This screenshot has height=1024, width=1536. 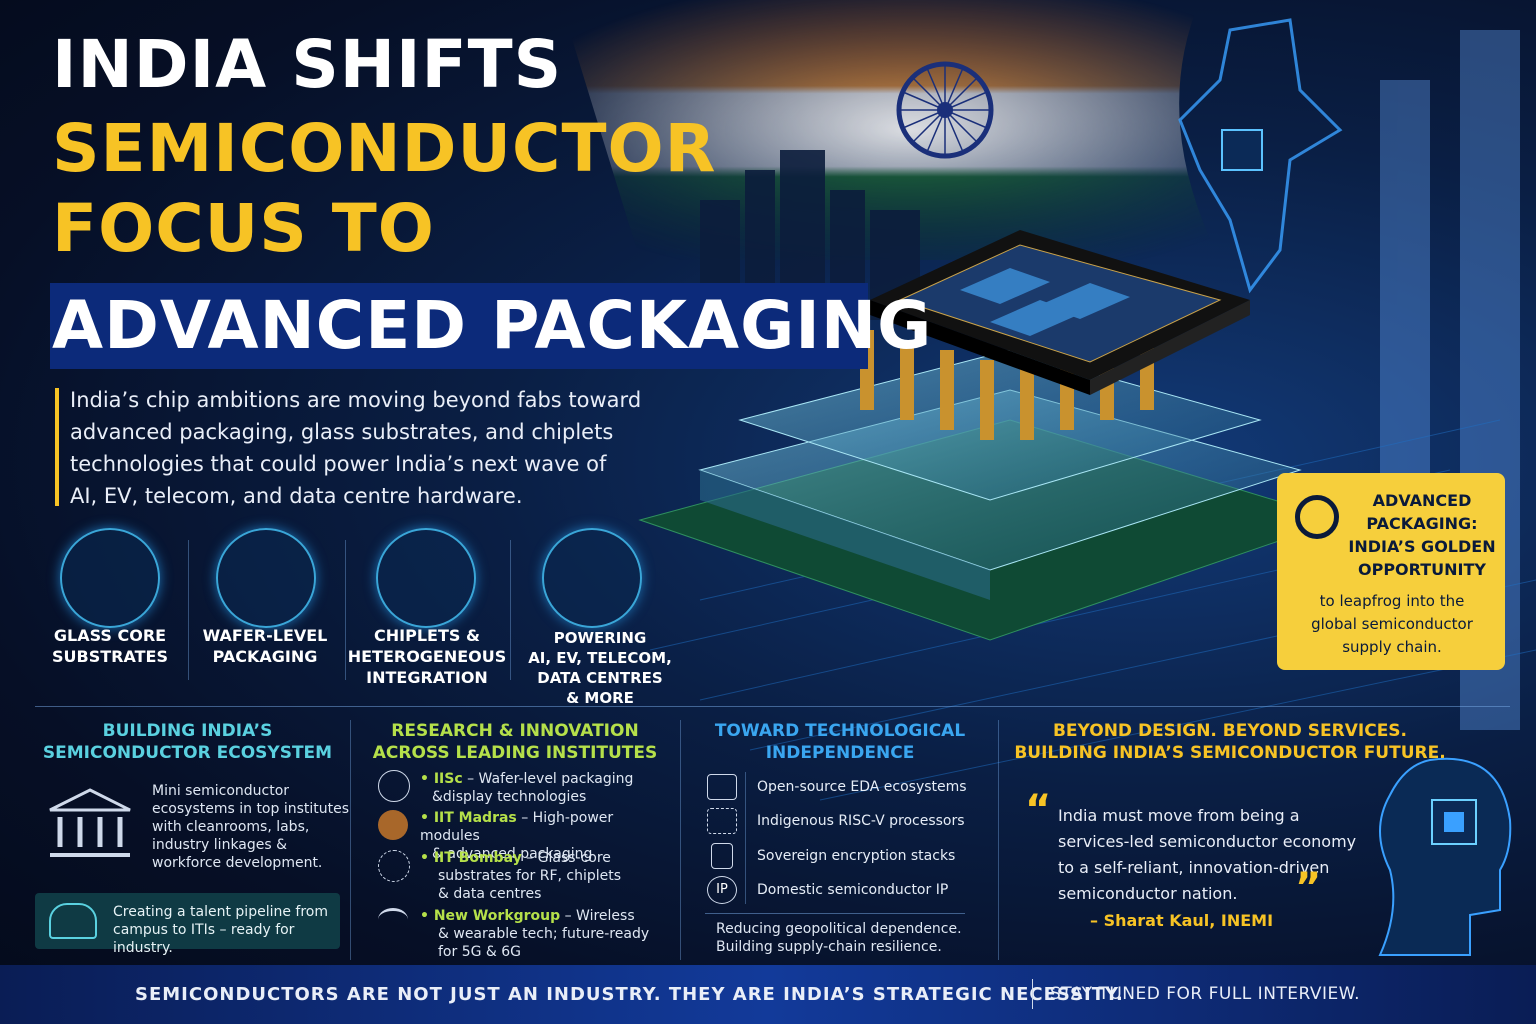 I want to click on ip-icon: IP, so click(x=722, y=890).